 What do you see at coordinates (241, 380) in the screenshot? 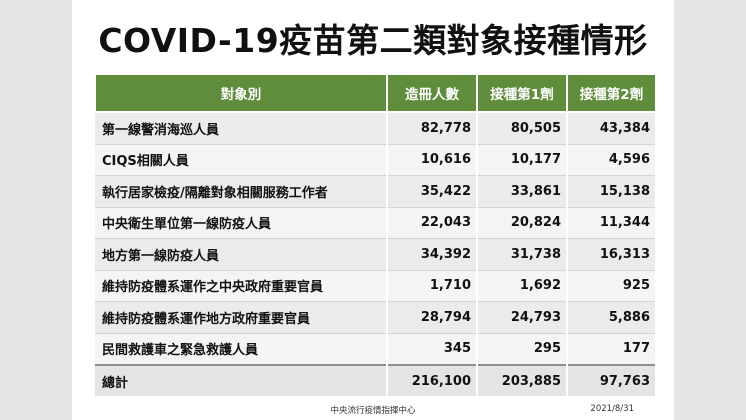
I see `total-label: 總計` at bounding box center [241, 380].